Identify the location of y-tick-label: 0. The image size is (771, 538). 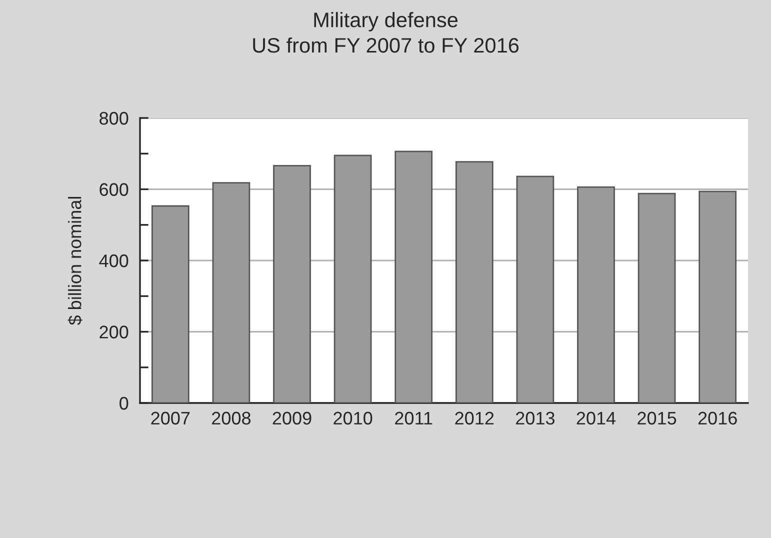
(124, 403).